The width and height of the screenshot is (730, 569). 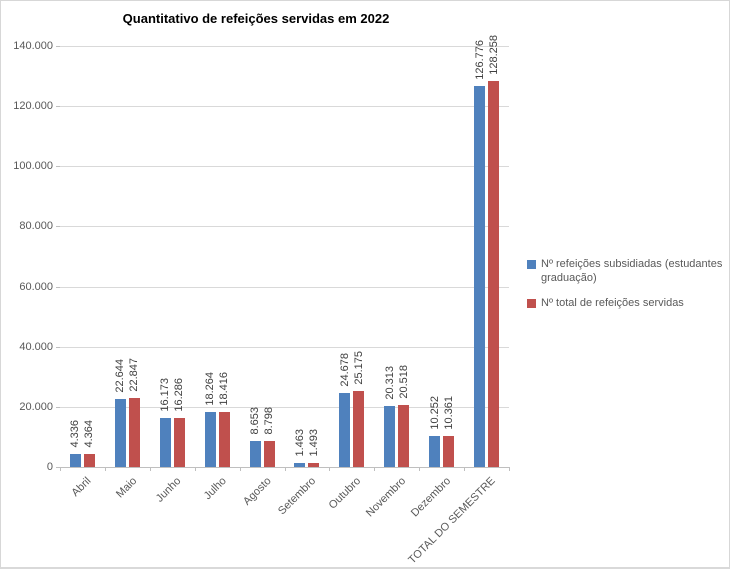 What do you see at coordinates (612, 303) in the screenshot?
I see `legend-label: Nº total de refeições servidas` at bounding box center [612, 303].